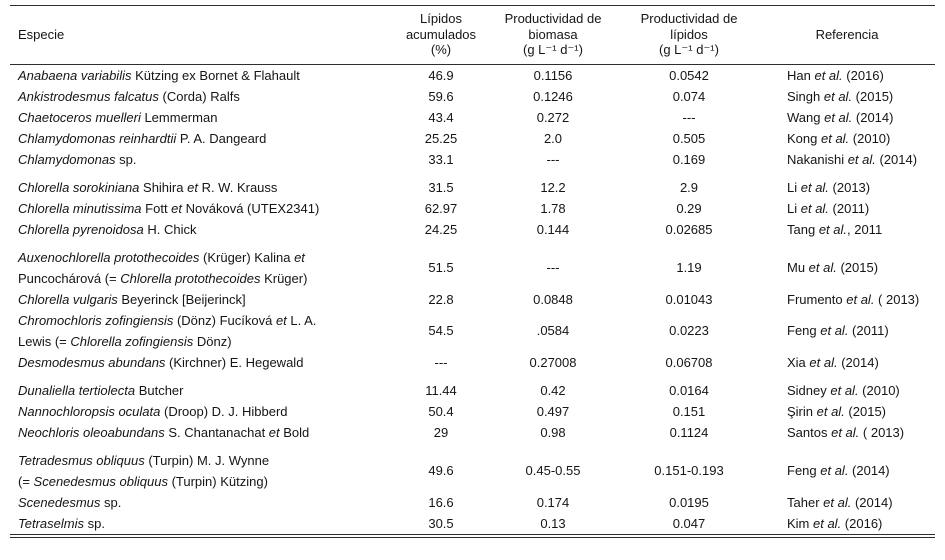 This screenshot has height=560, width=945. Describe the element at coordinates (689, 96) in the screenshot. I see `lipid-productivity-cell: 0.074` at that location.